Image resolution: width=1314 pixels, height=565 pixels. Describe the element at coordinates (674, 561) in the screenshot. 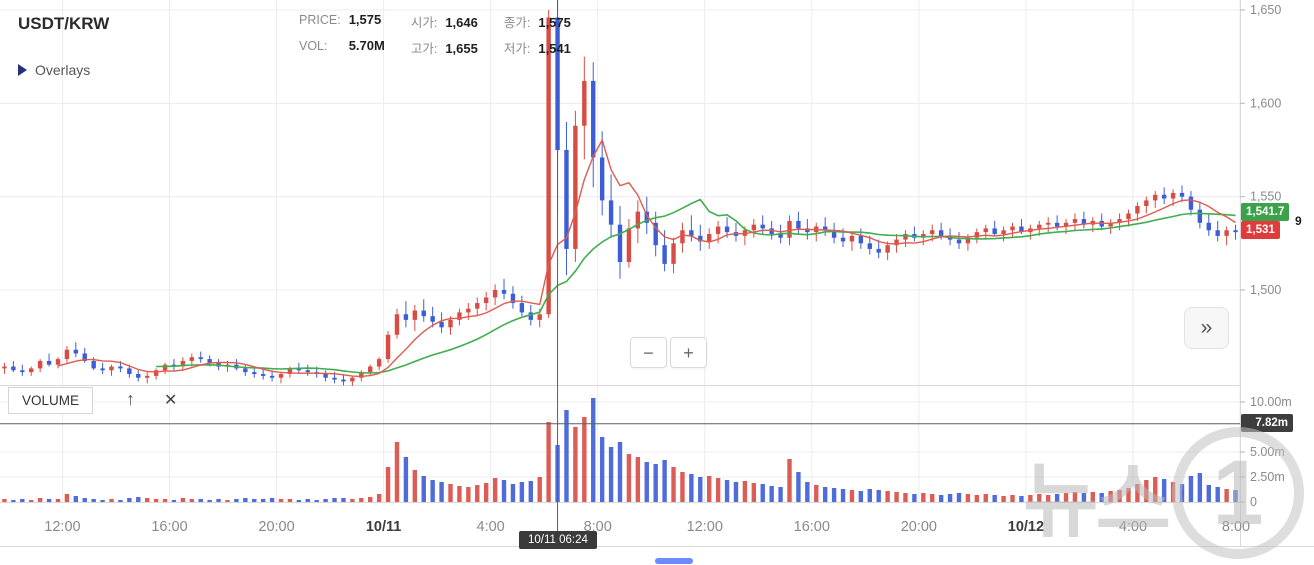

I see `scrollbar-thumb` at that location.